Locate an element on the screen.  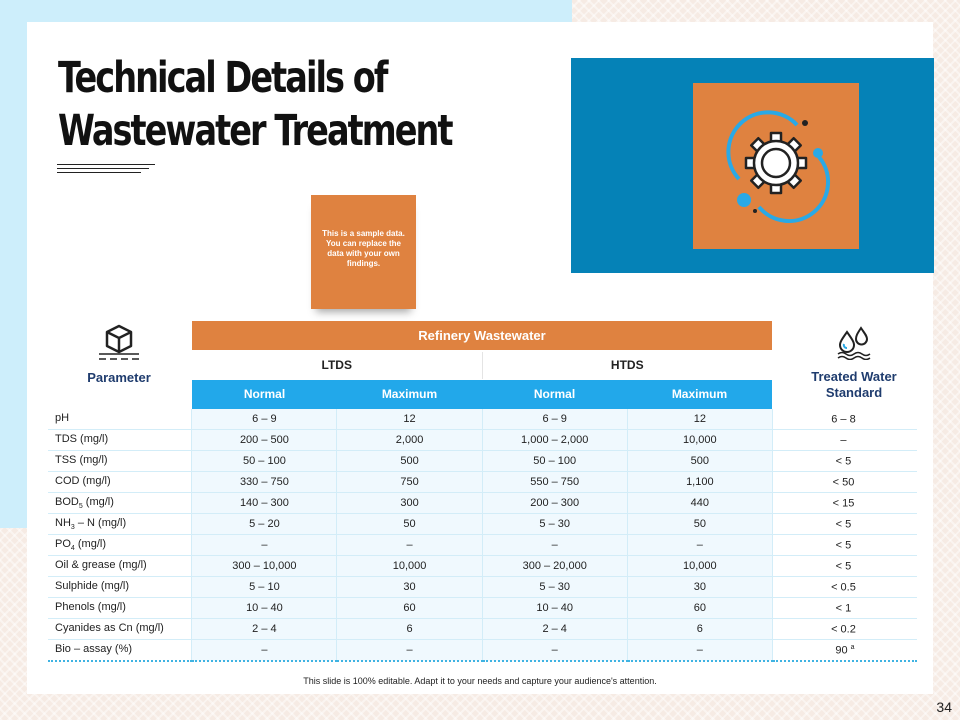
table-row: PO4 (mg/l) – – – – < 5 is located at coordinates (482, 545).